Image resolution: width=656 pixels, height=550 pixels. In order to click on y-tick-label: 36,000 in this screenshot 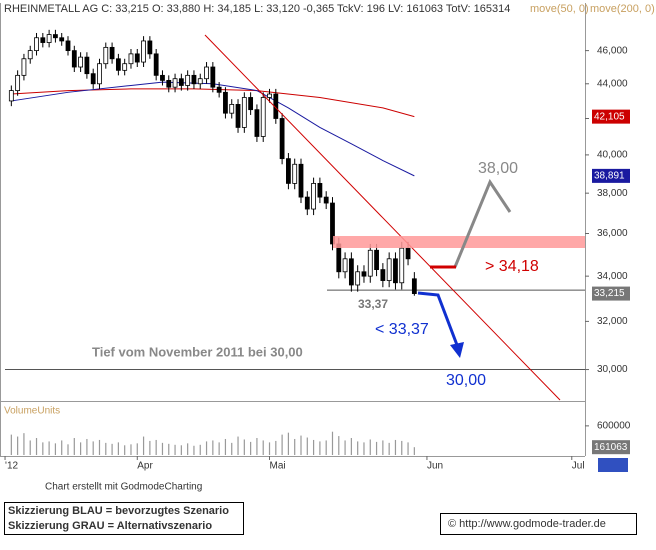, I will do `click(612, 233)`.